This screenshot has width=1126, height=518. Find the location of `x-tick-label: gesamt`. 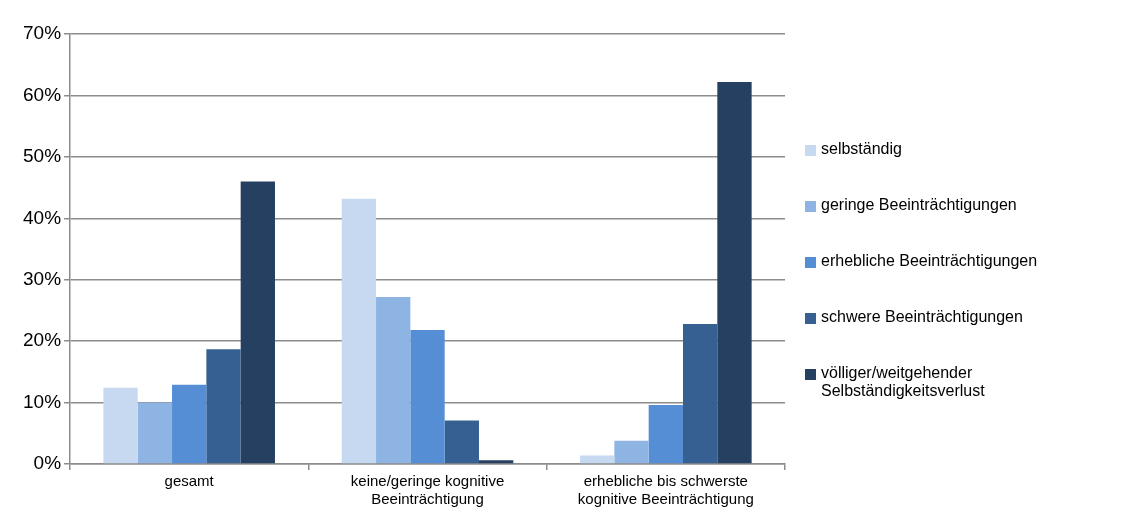

x-tick-label: gesamt is located at coordinates (189, 481).